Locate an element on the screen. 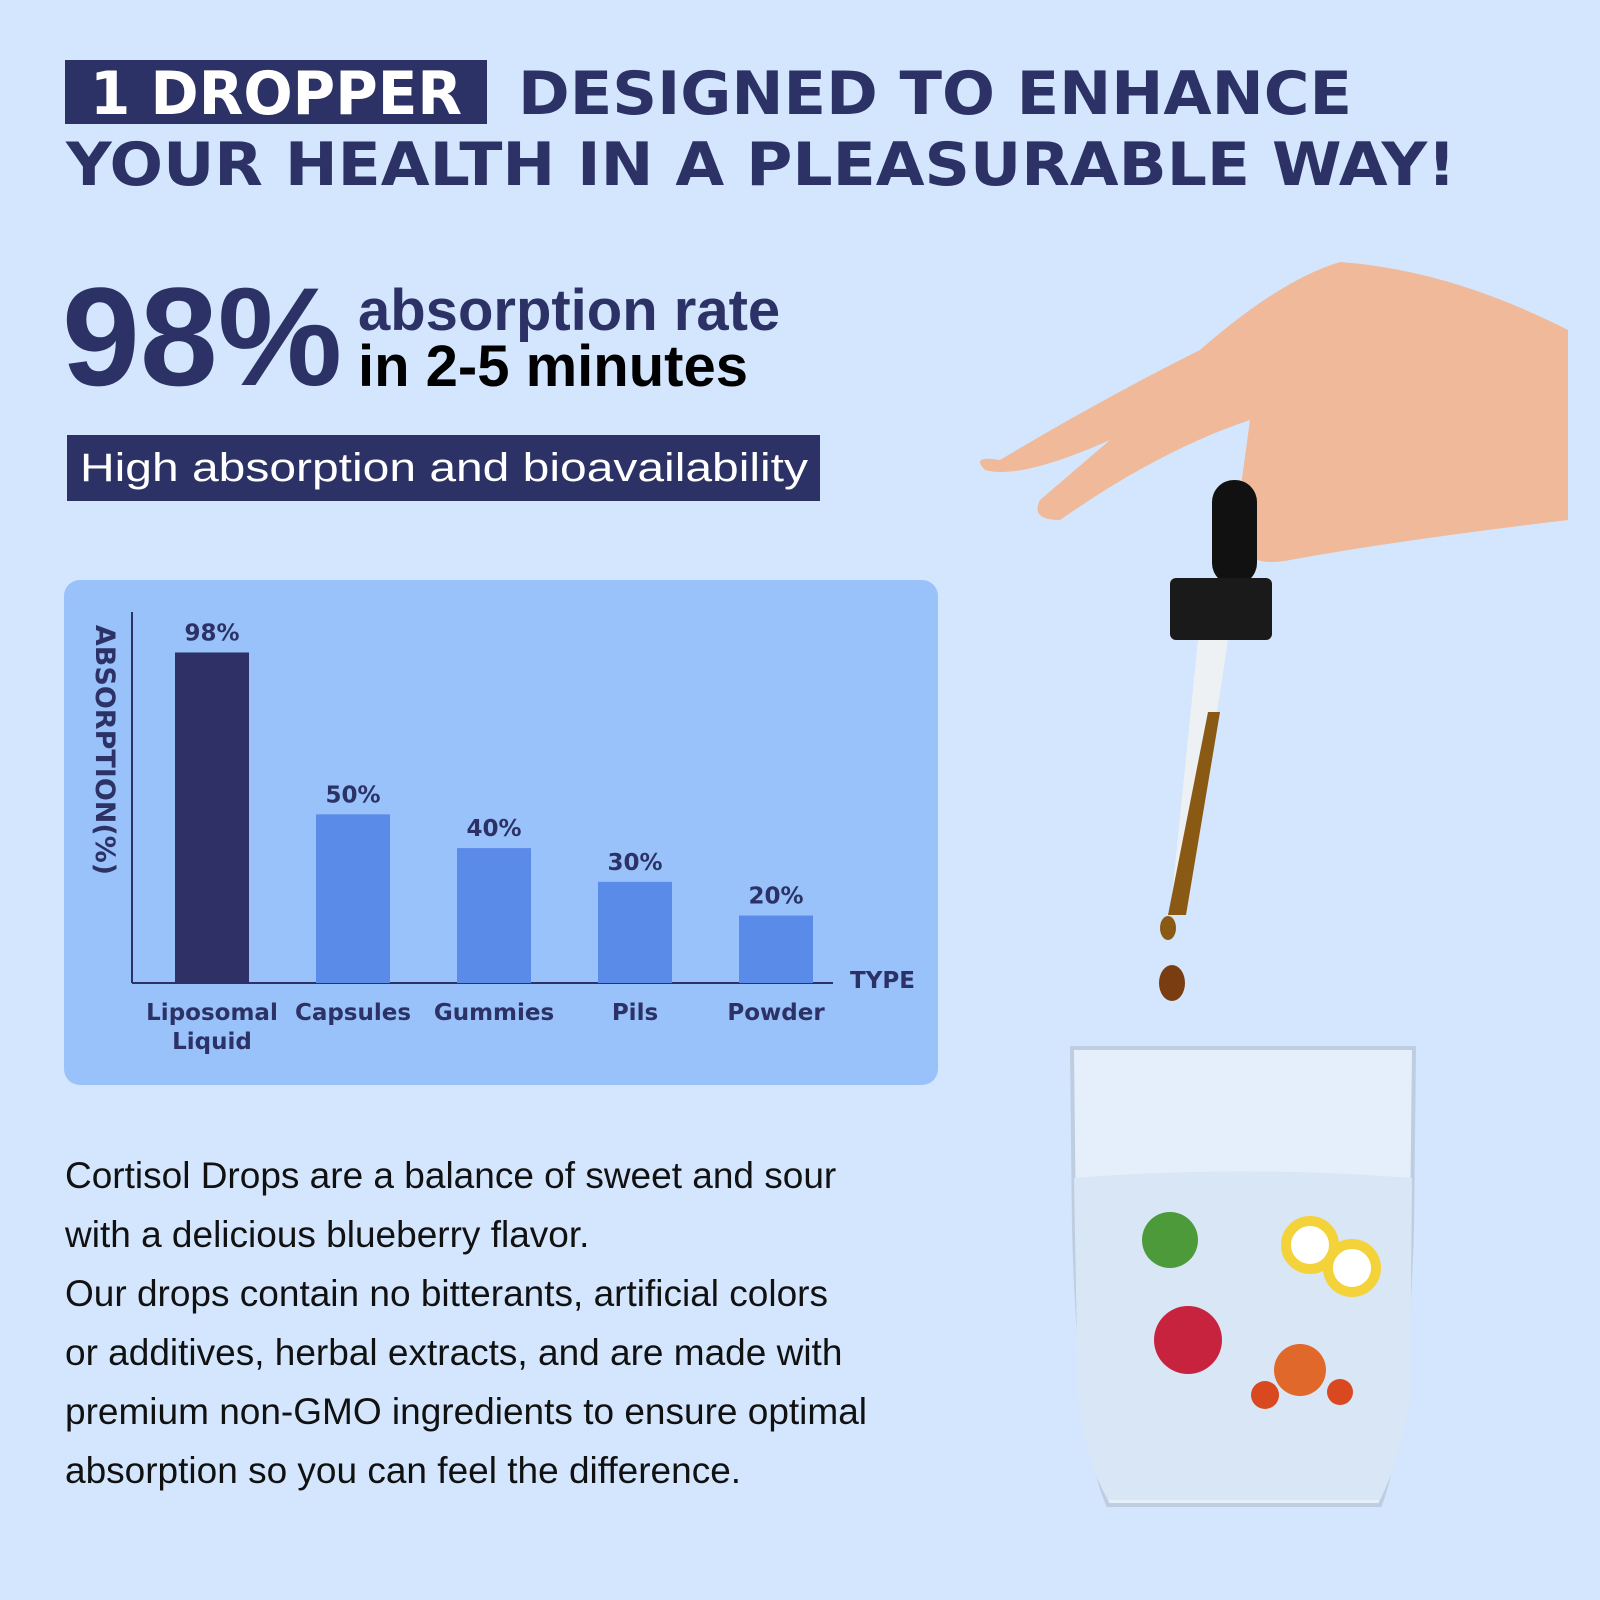 The width and height of the screenshot is (1600, 1600). value-label: 50% is located at coordinates (352, 795).